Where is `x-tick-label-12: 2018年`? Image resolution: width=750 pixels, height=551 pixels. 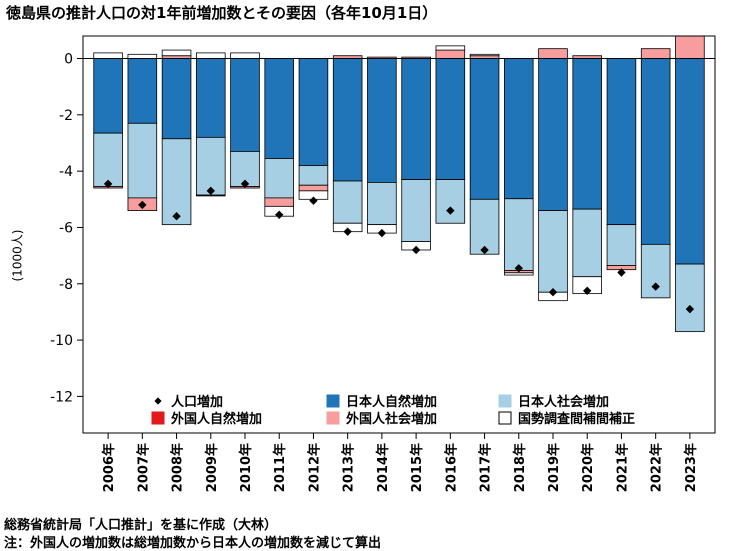 x-tick-label-12: 2018年 is located at coordinates (520, 467).